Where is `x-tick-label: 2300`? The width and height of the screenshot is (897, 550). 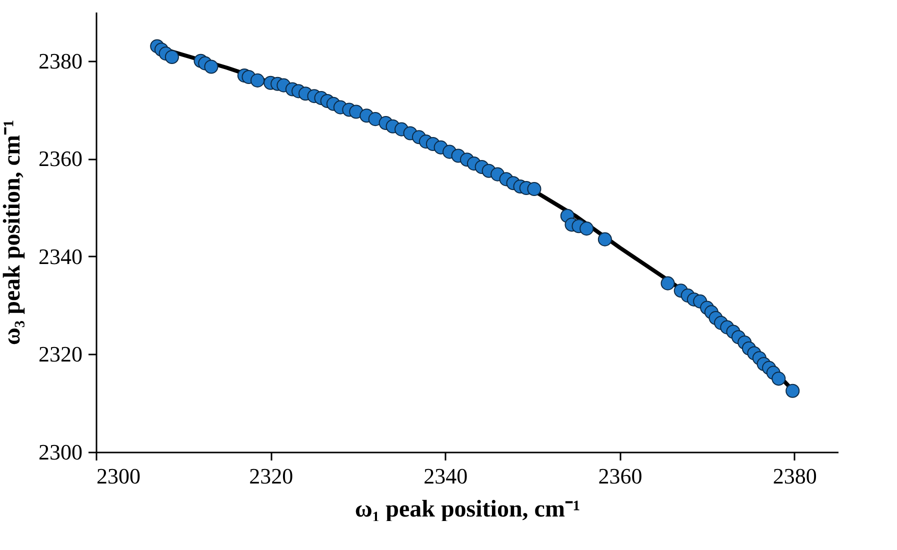 x-tick-label: 2300 is located at coordinates (118, 476).